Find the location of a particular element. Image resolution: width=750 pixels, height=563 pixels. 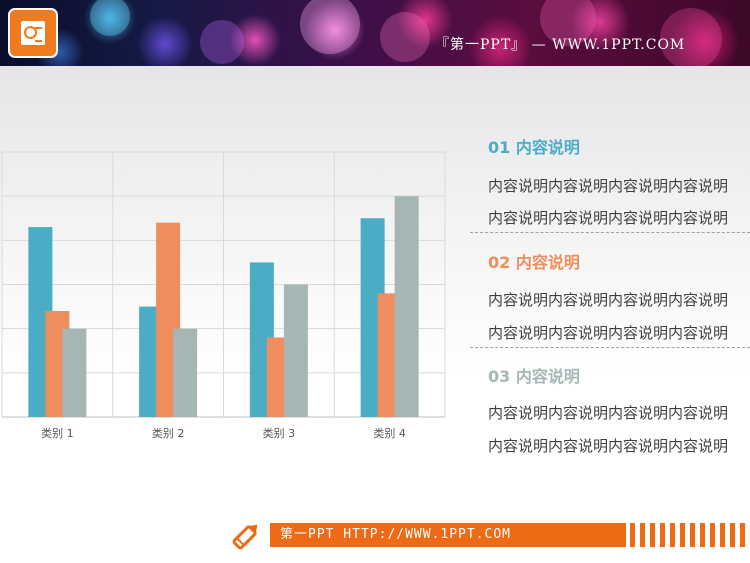

section-3-line-1: 内容说明内容说明内容说明内容说明 is located at coordinates (608, 413).